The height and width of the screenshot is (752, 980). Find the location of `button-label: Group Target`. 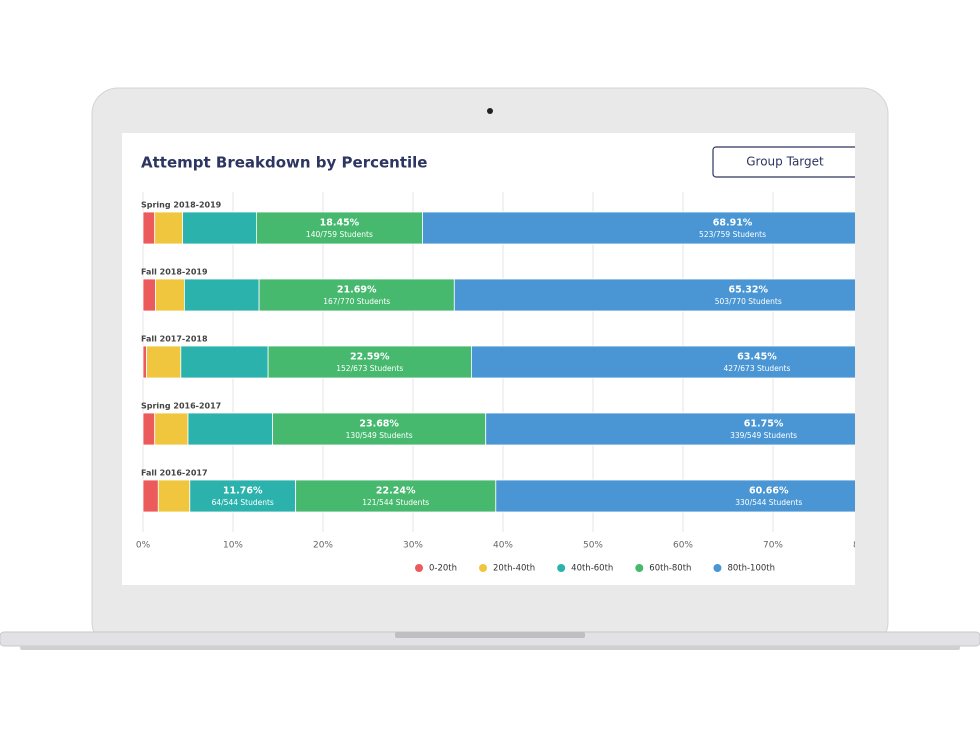

button-label: Group Target is located at coordinates (785, 162).